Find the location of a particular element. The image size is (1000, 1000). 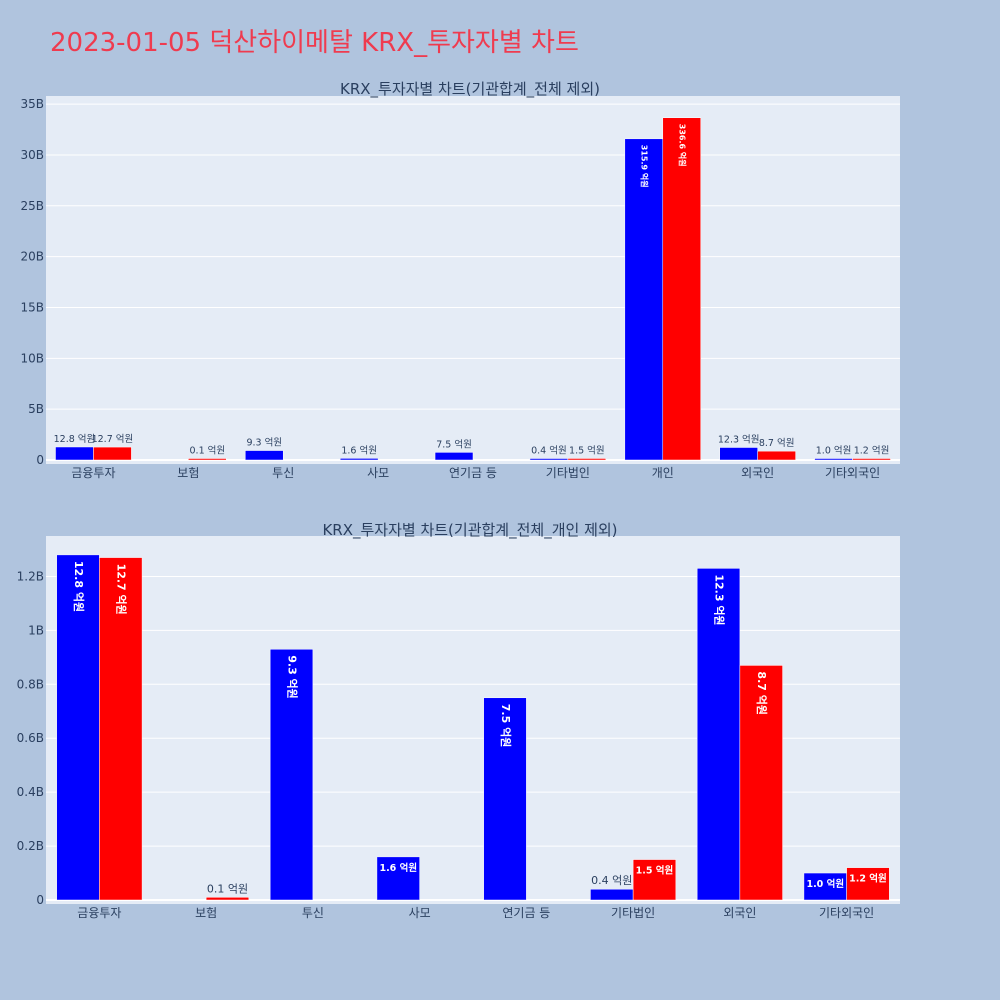

data-label: 336.6 억원 is located at coordinates (682, 145).